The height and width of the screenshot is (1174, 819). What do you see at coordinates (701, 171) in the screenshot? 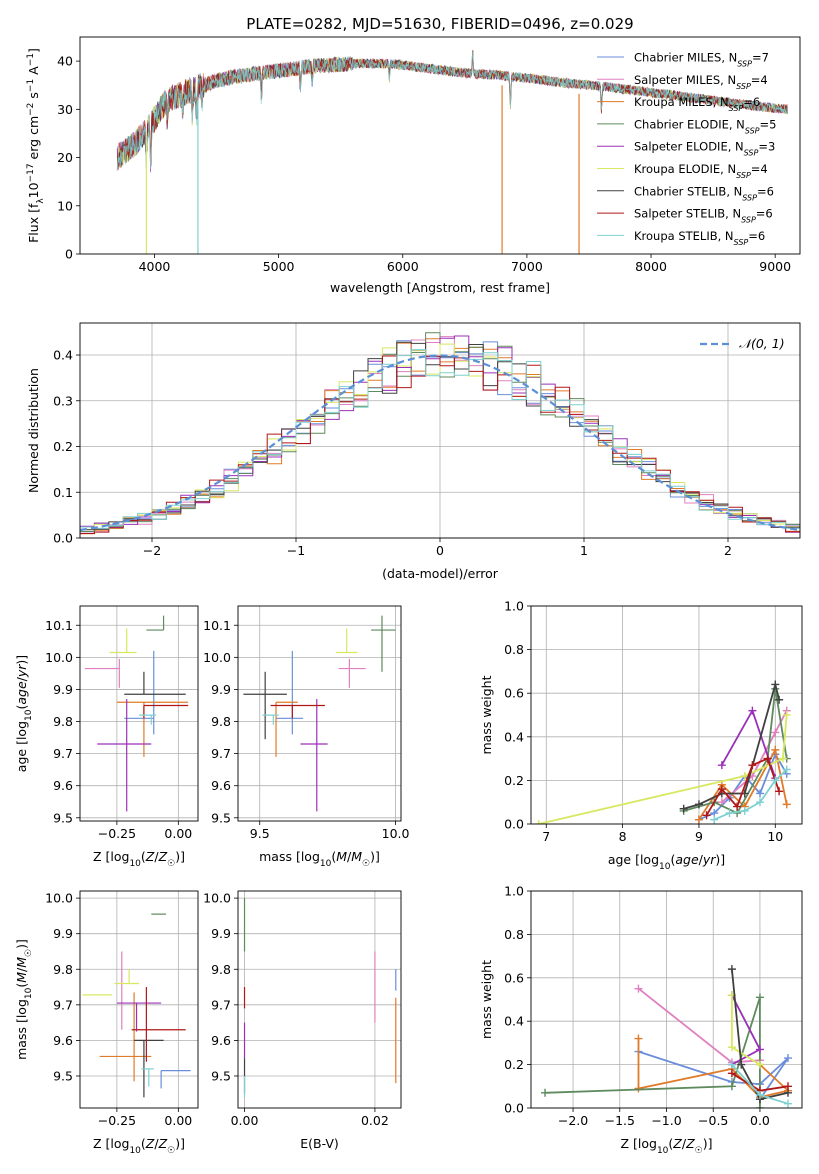
I see `legend-label: Kroupa ELODIE, NSSP=4` at bounding box center [701, 171].